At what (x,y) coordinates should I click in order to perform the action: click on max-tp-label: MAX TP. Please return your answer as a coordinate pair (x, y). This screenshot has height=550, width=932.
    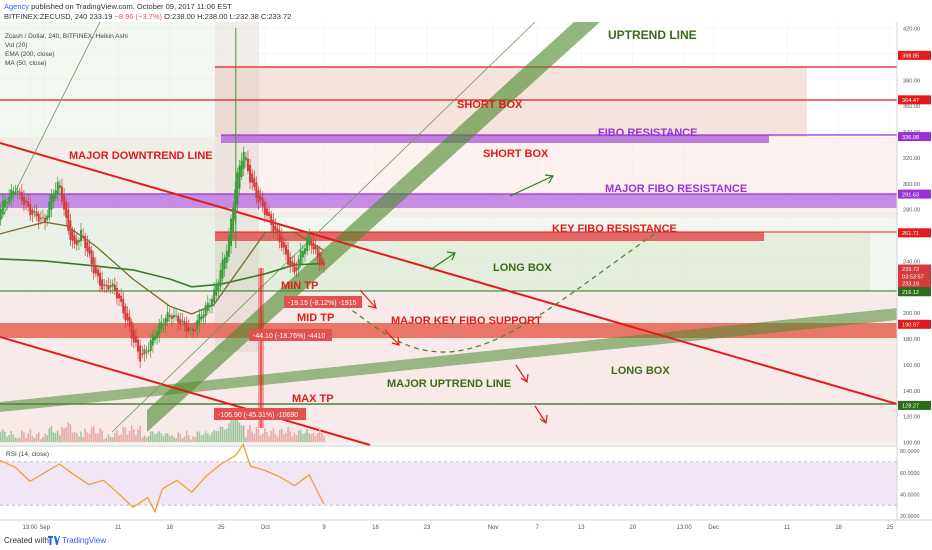
    Looking at the image, I should click on (313, 399).